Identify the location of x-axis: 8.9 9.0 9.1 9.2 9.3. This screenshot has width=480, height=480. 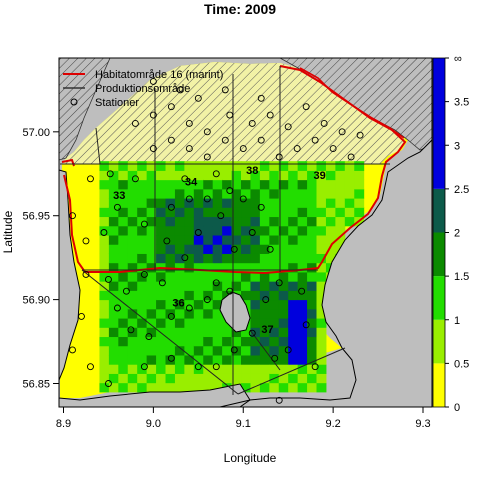
(243, 418).